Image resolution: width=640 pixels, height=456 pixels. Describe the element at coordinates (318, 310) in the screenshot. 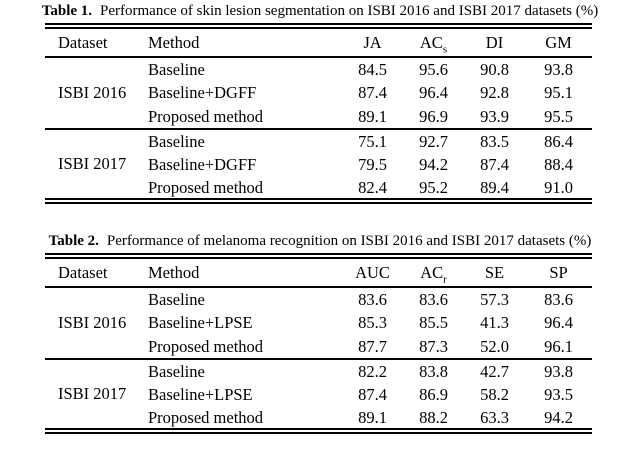

I see `table-row: ISBI 2016 Baseline 83.6 83.6 57.3 83.6` at that location.